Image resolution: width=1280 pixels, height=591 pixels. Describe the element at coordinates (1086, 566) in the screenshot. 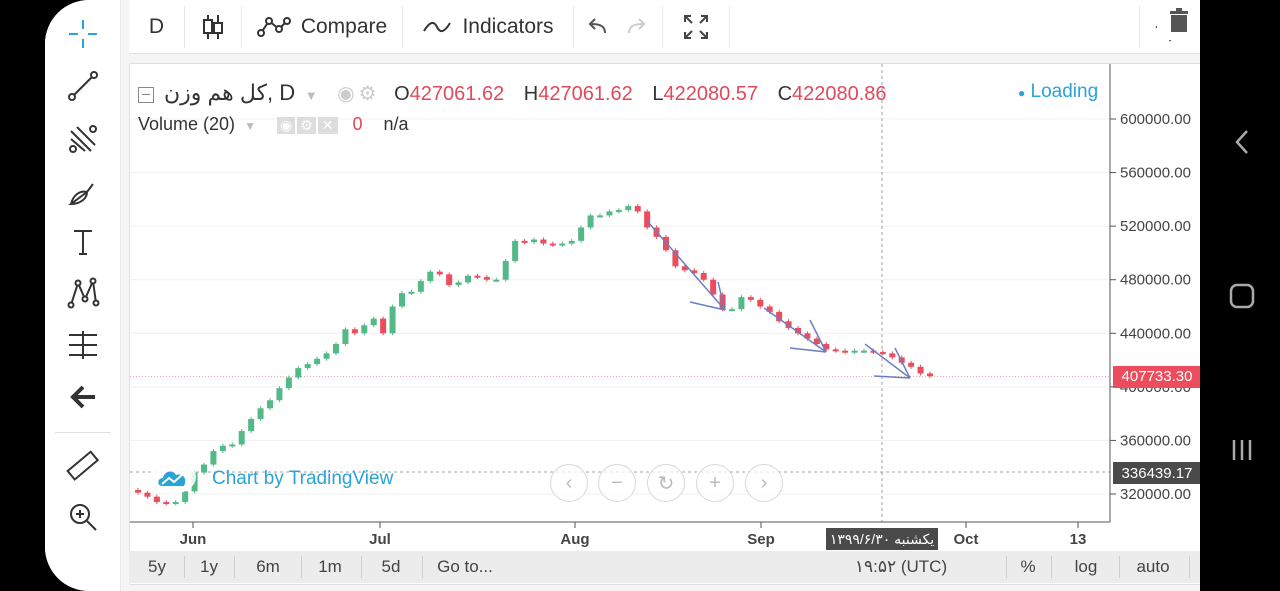

I see `log-button: log` at that location.